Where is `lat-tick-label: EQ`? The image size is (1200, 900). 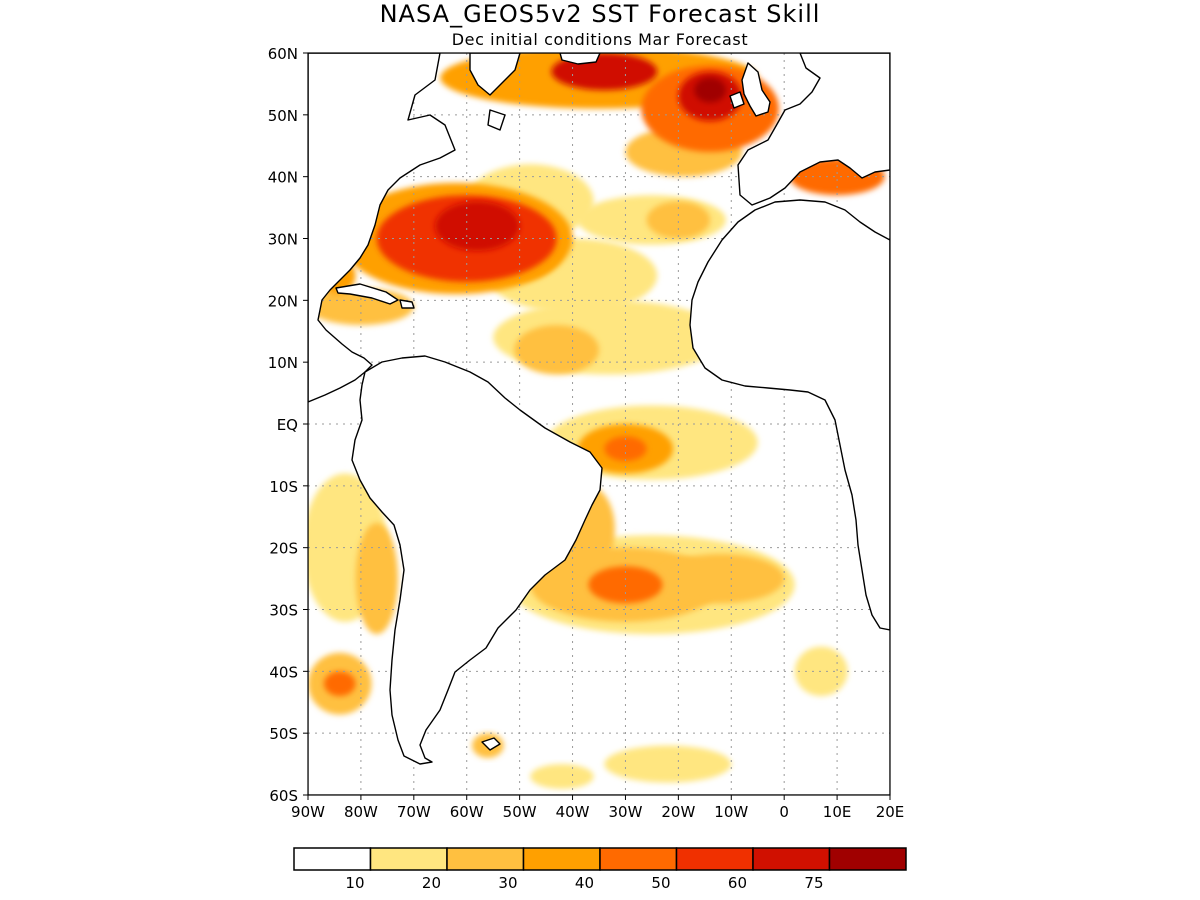 lat-tick-label: EQ is located at coordinates (287, 425).